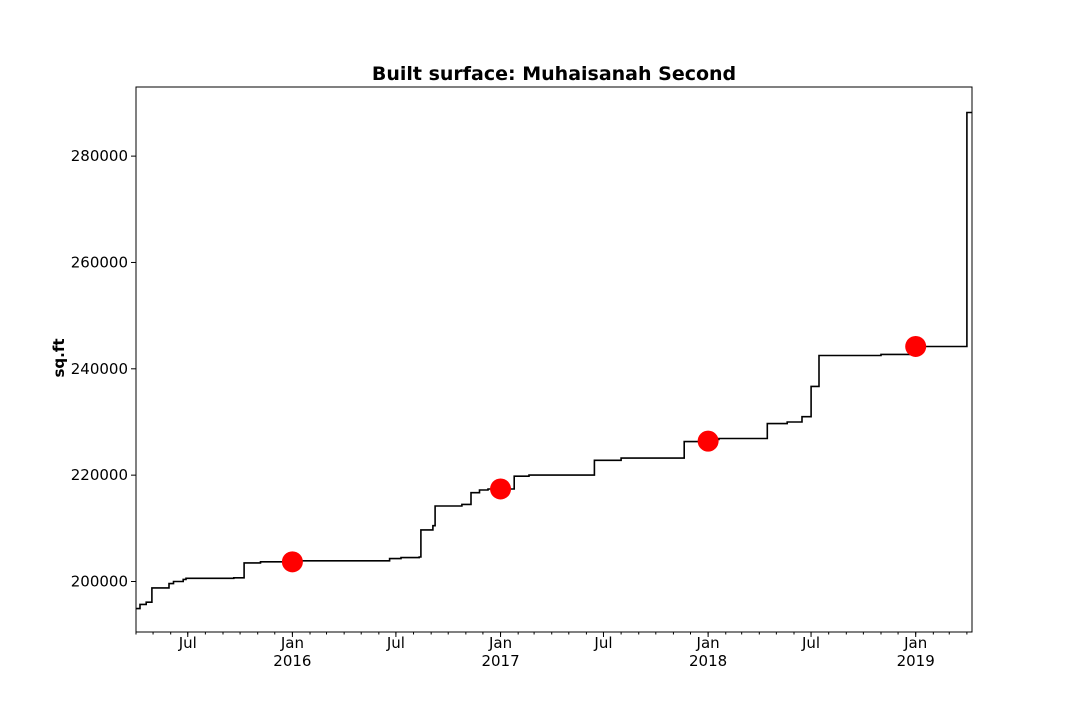 This screenshot has height=720, width=1080. I want to click on x-tick-year-label: 2017, so click(500, 661).